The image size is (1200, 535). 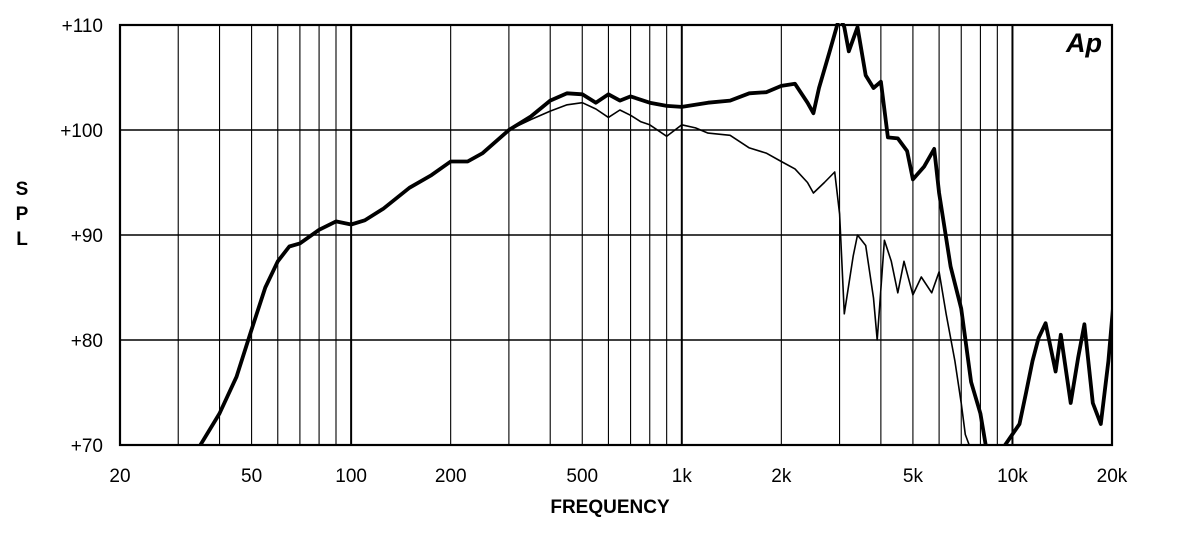 I want to click on x-tick-label: 100, so click(x=351, y=476).